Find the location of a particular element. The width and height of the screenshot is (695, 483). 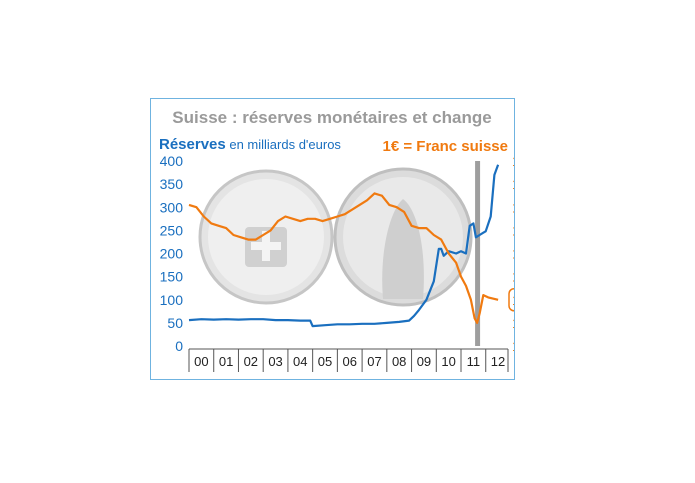

left-axis-title-rest: en milliards d'euros is located at coordinates (284, 144).